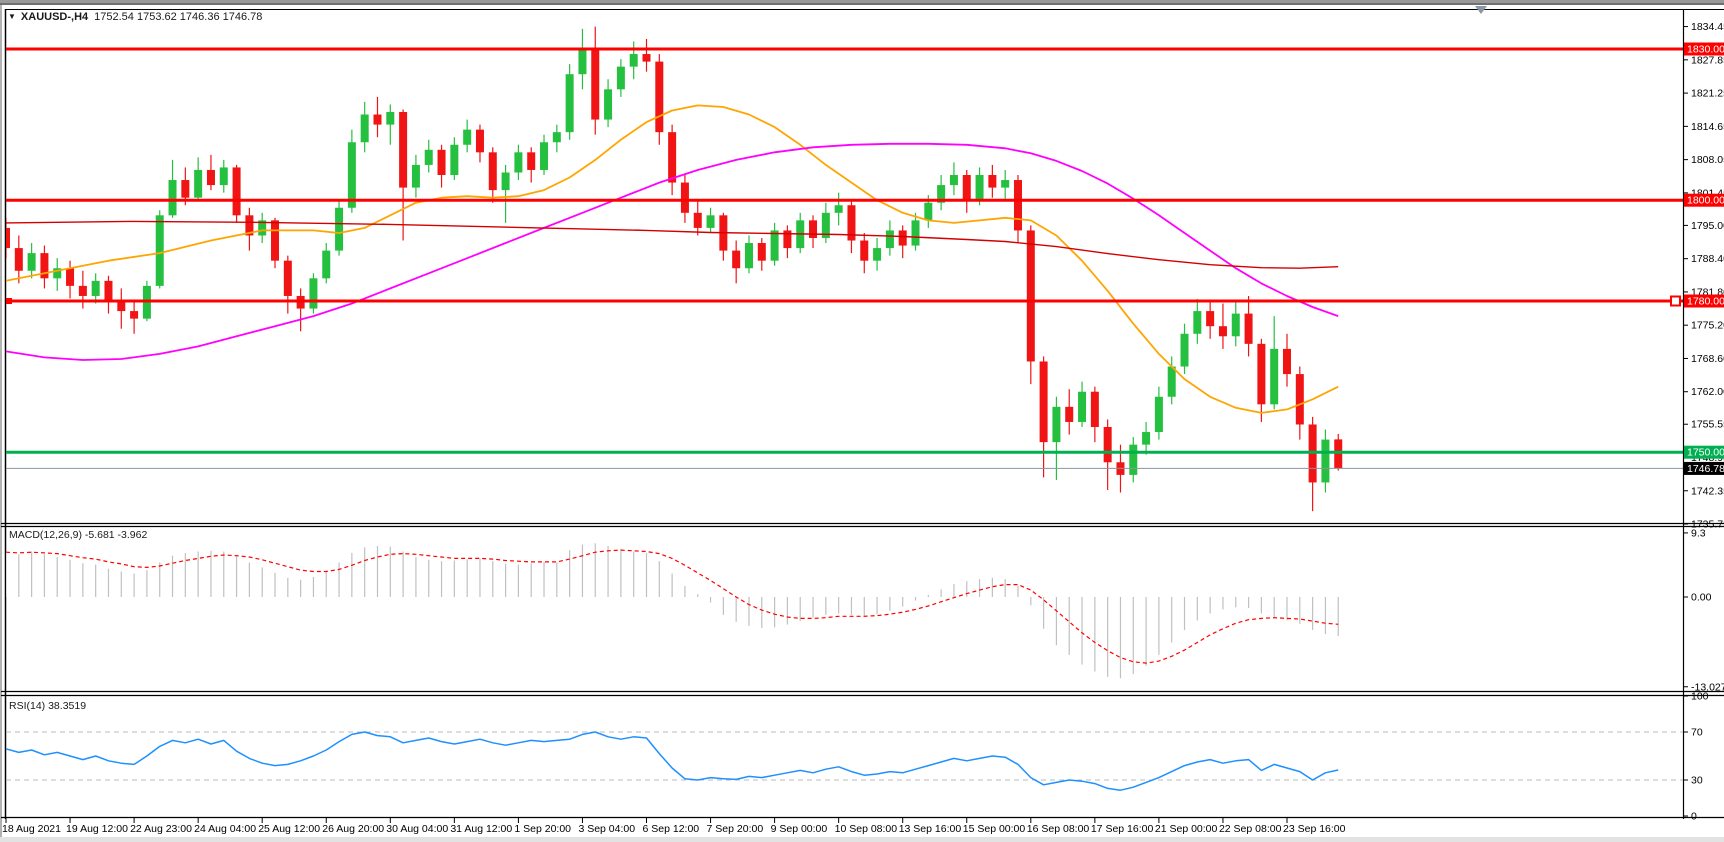  Describe the element at coordinates (1707, 491) in the screenshot. I see `price-axis-label: 1742.35` at that location.